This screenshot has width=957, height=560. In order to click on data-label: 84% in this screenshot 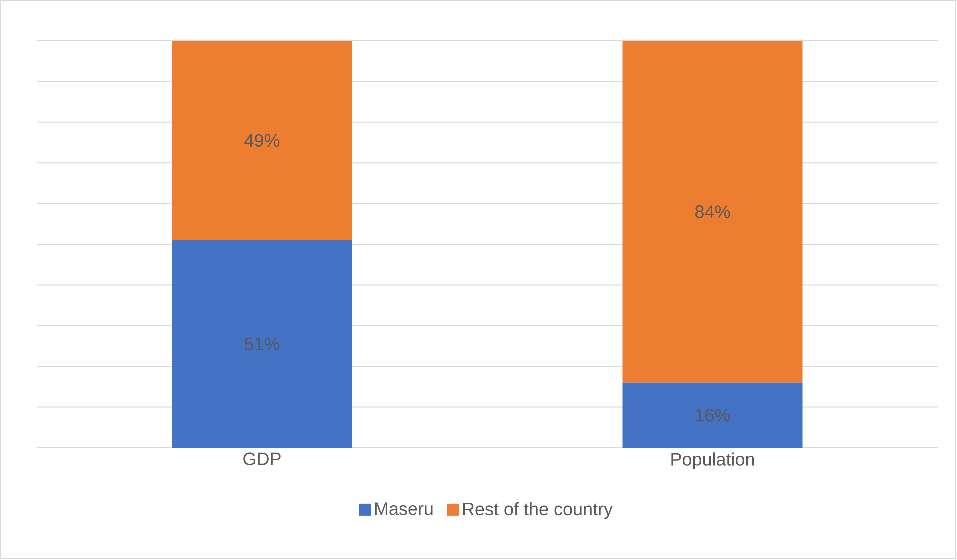, I will do `click(713, 212)`.